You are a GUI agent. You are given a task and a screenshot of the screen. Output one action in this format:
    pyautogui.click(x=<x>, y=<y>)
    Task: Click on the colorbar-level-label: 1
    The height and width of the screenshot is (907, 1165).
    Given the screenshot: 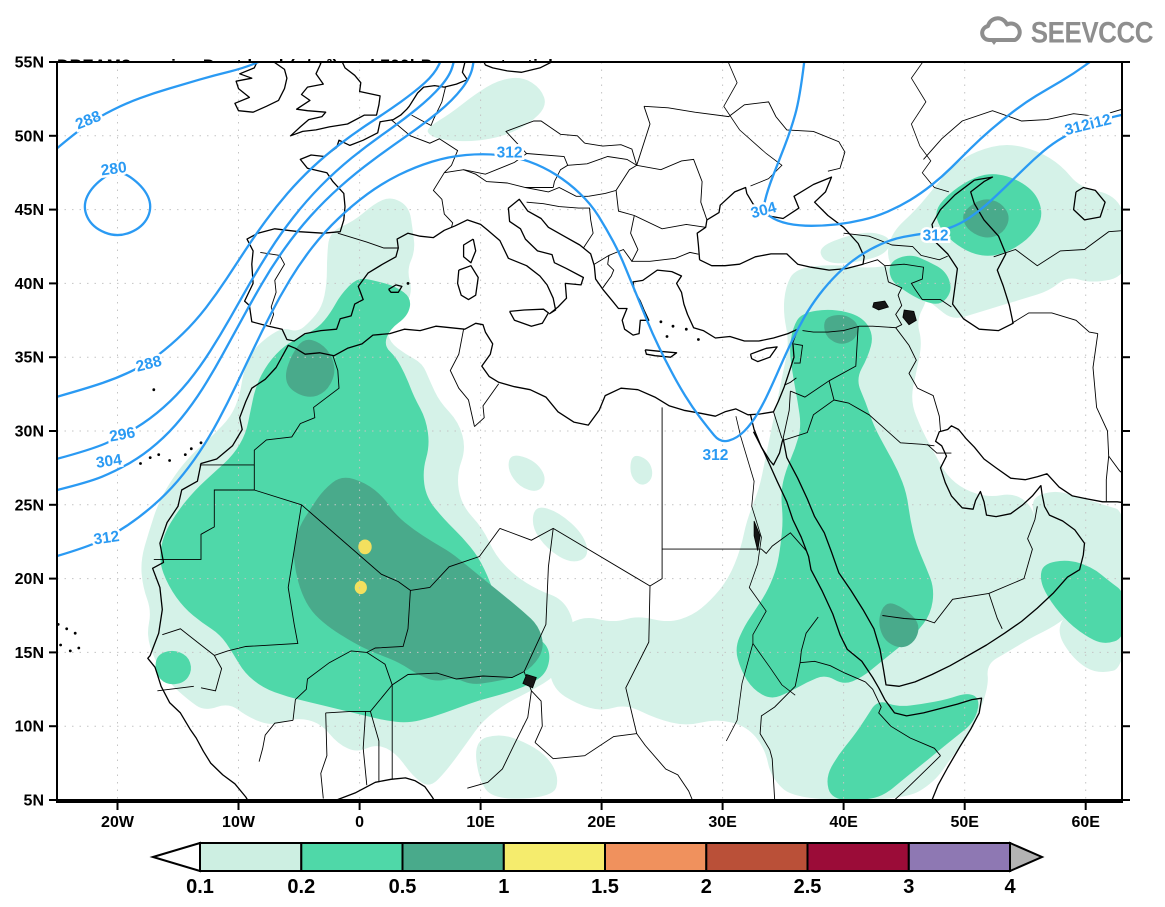 What is the action you would take?
    pyautogui.click(x=503, y=887)
    